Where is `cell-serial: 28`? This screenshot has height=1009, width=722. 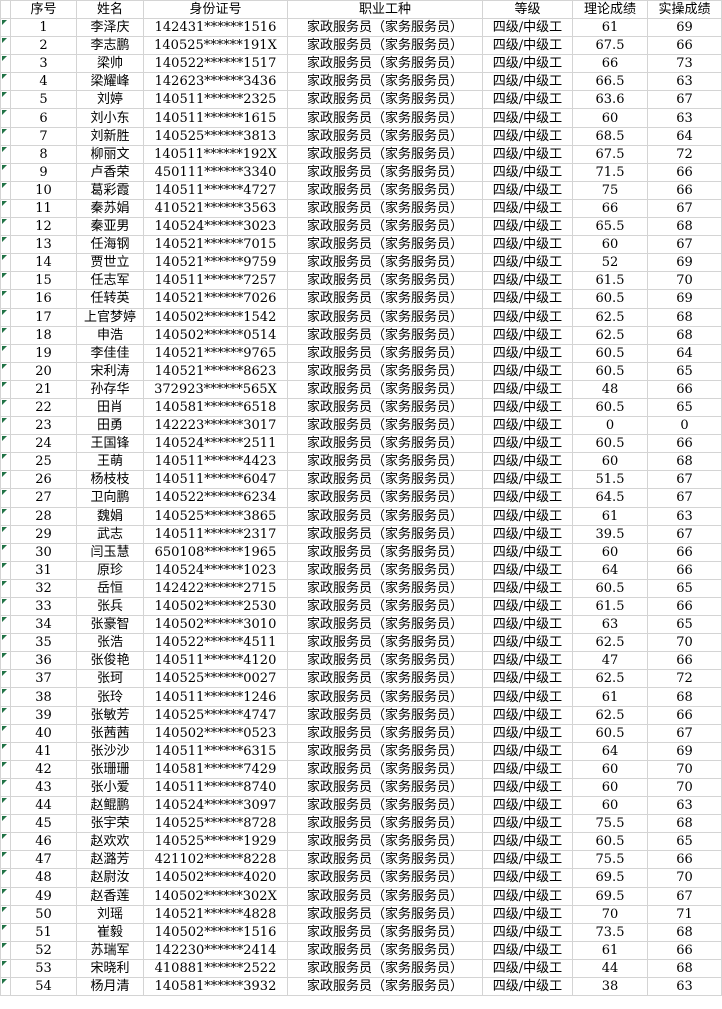 cell-serial: 28 is located at coordinates (44, 516).